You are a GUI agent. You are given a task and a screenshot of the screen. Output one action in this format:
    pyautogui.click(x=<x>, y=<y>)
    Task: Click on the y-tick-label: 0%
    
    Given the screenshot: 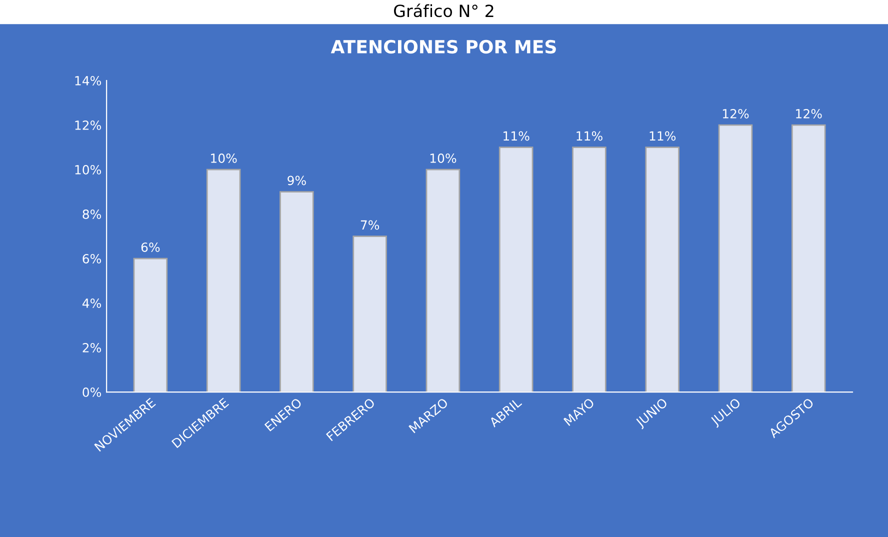 What is the action you would take?
    pyautogui.click(x=92, y=392)
    